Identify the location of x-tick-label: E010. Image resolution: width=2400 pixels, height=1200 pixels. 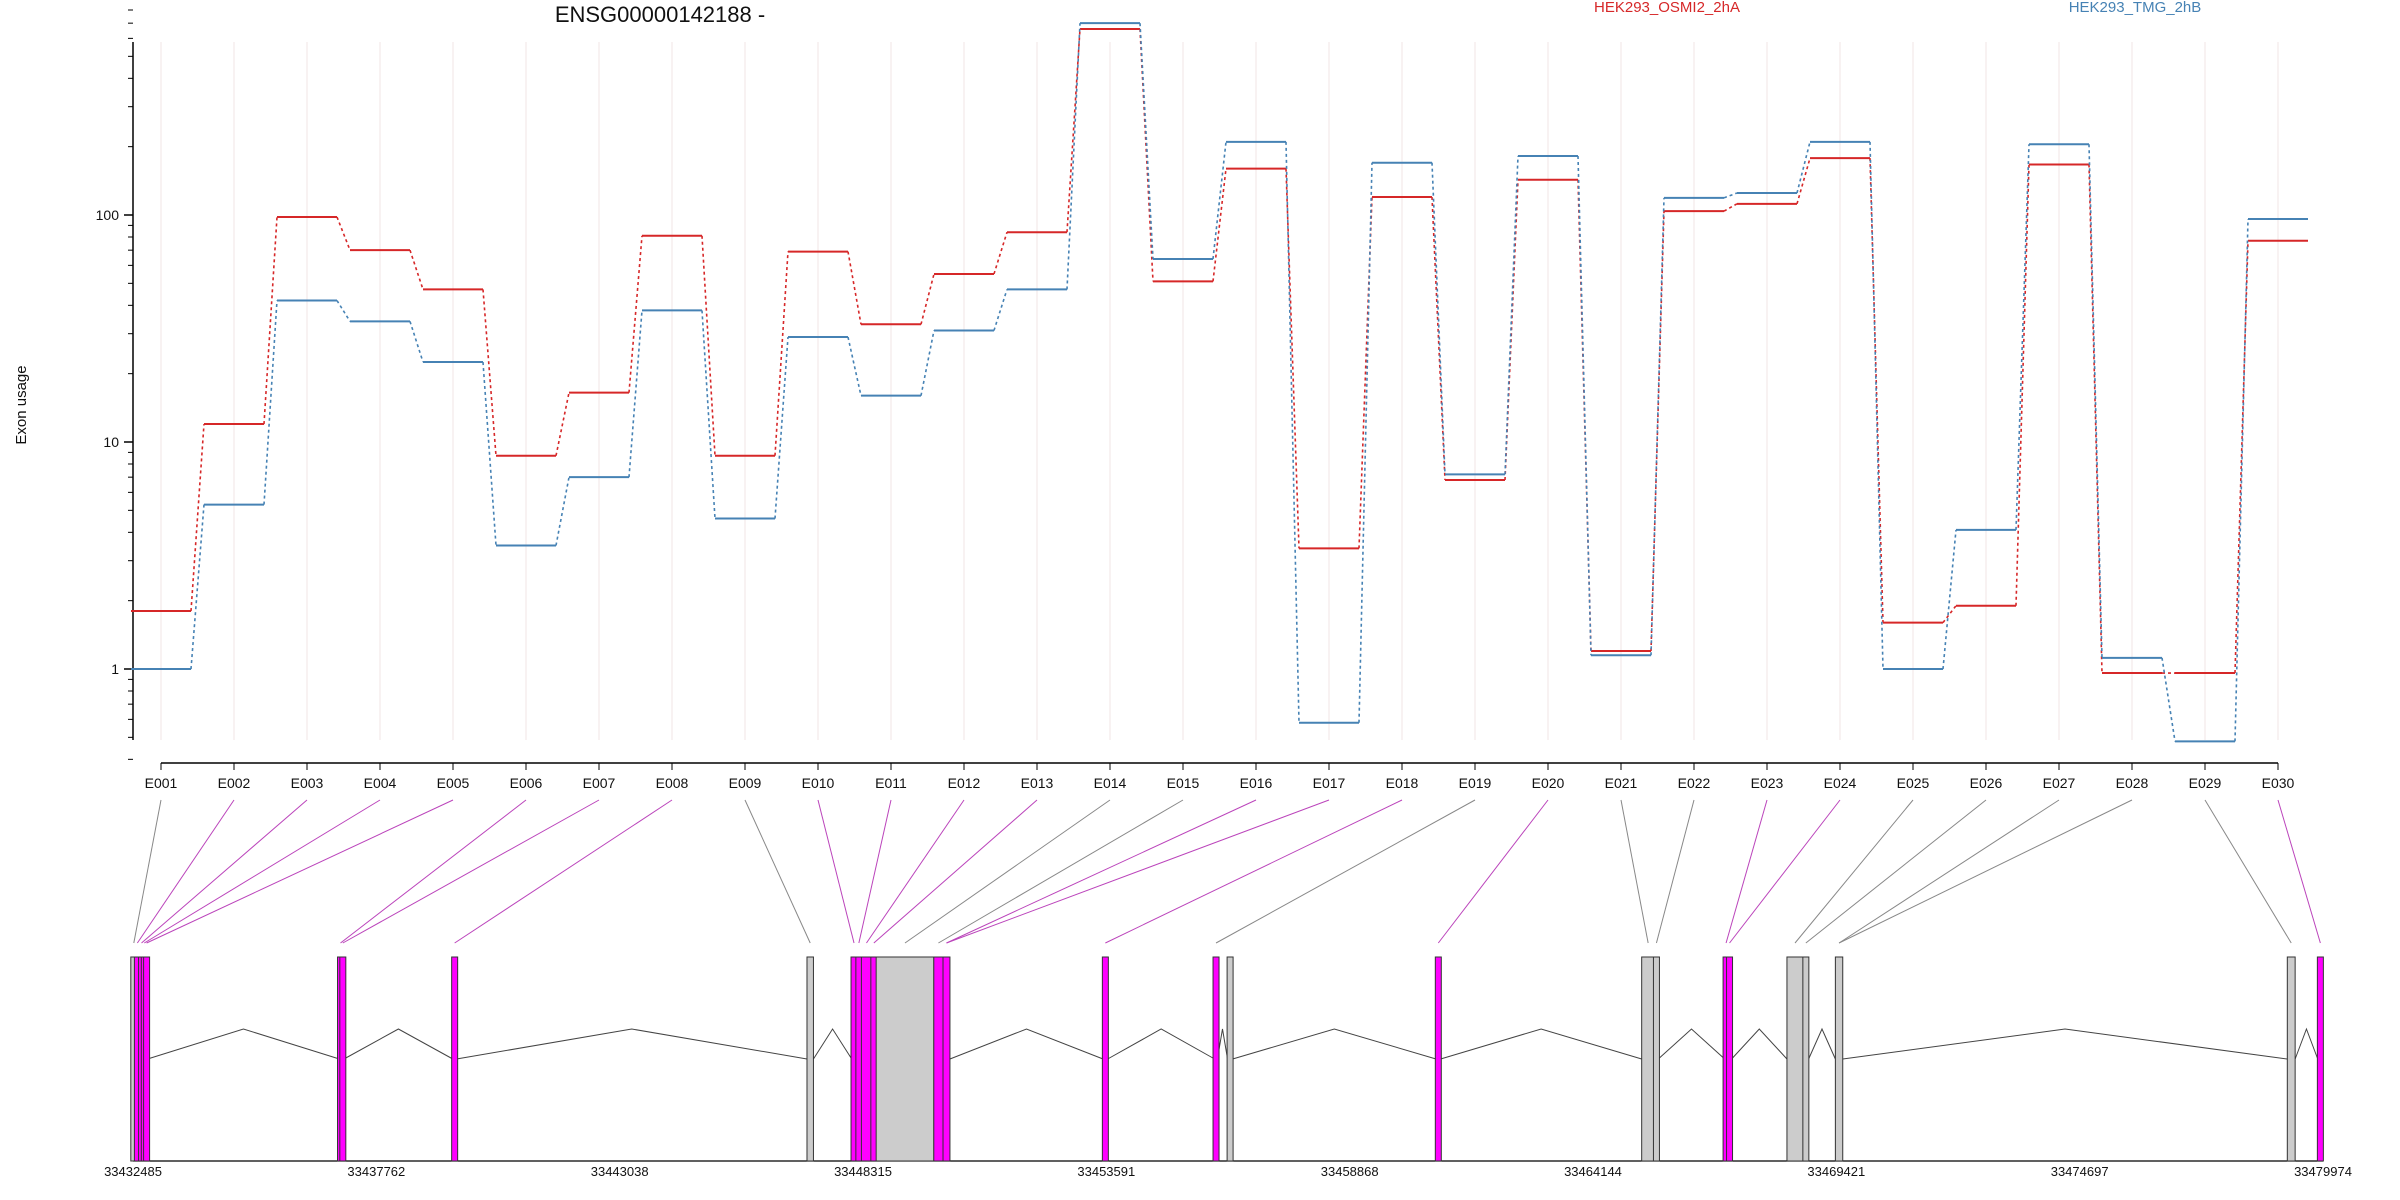
(818, 783).